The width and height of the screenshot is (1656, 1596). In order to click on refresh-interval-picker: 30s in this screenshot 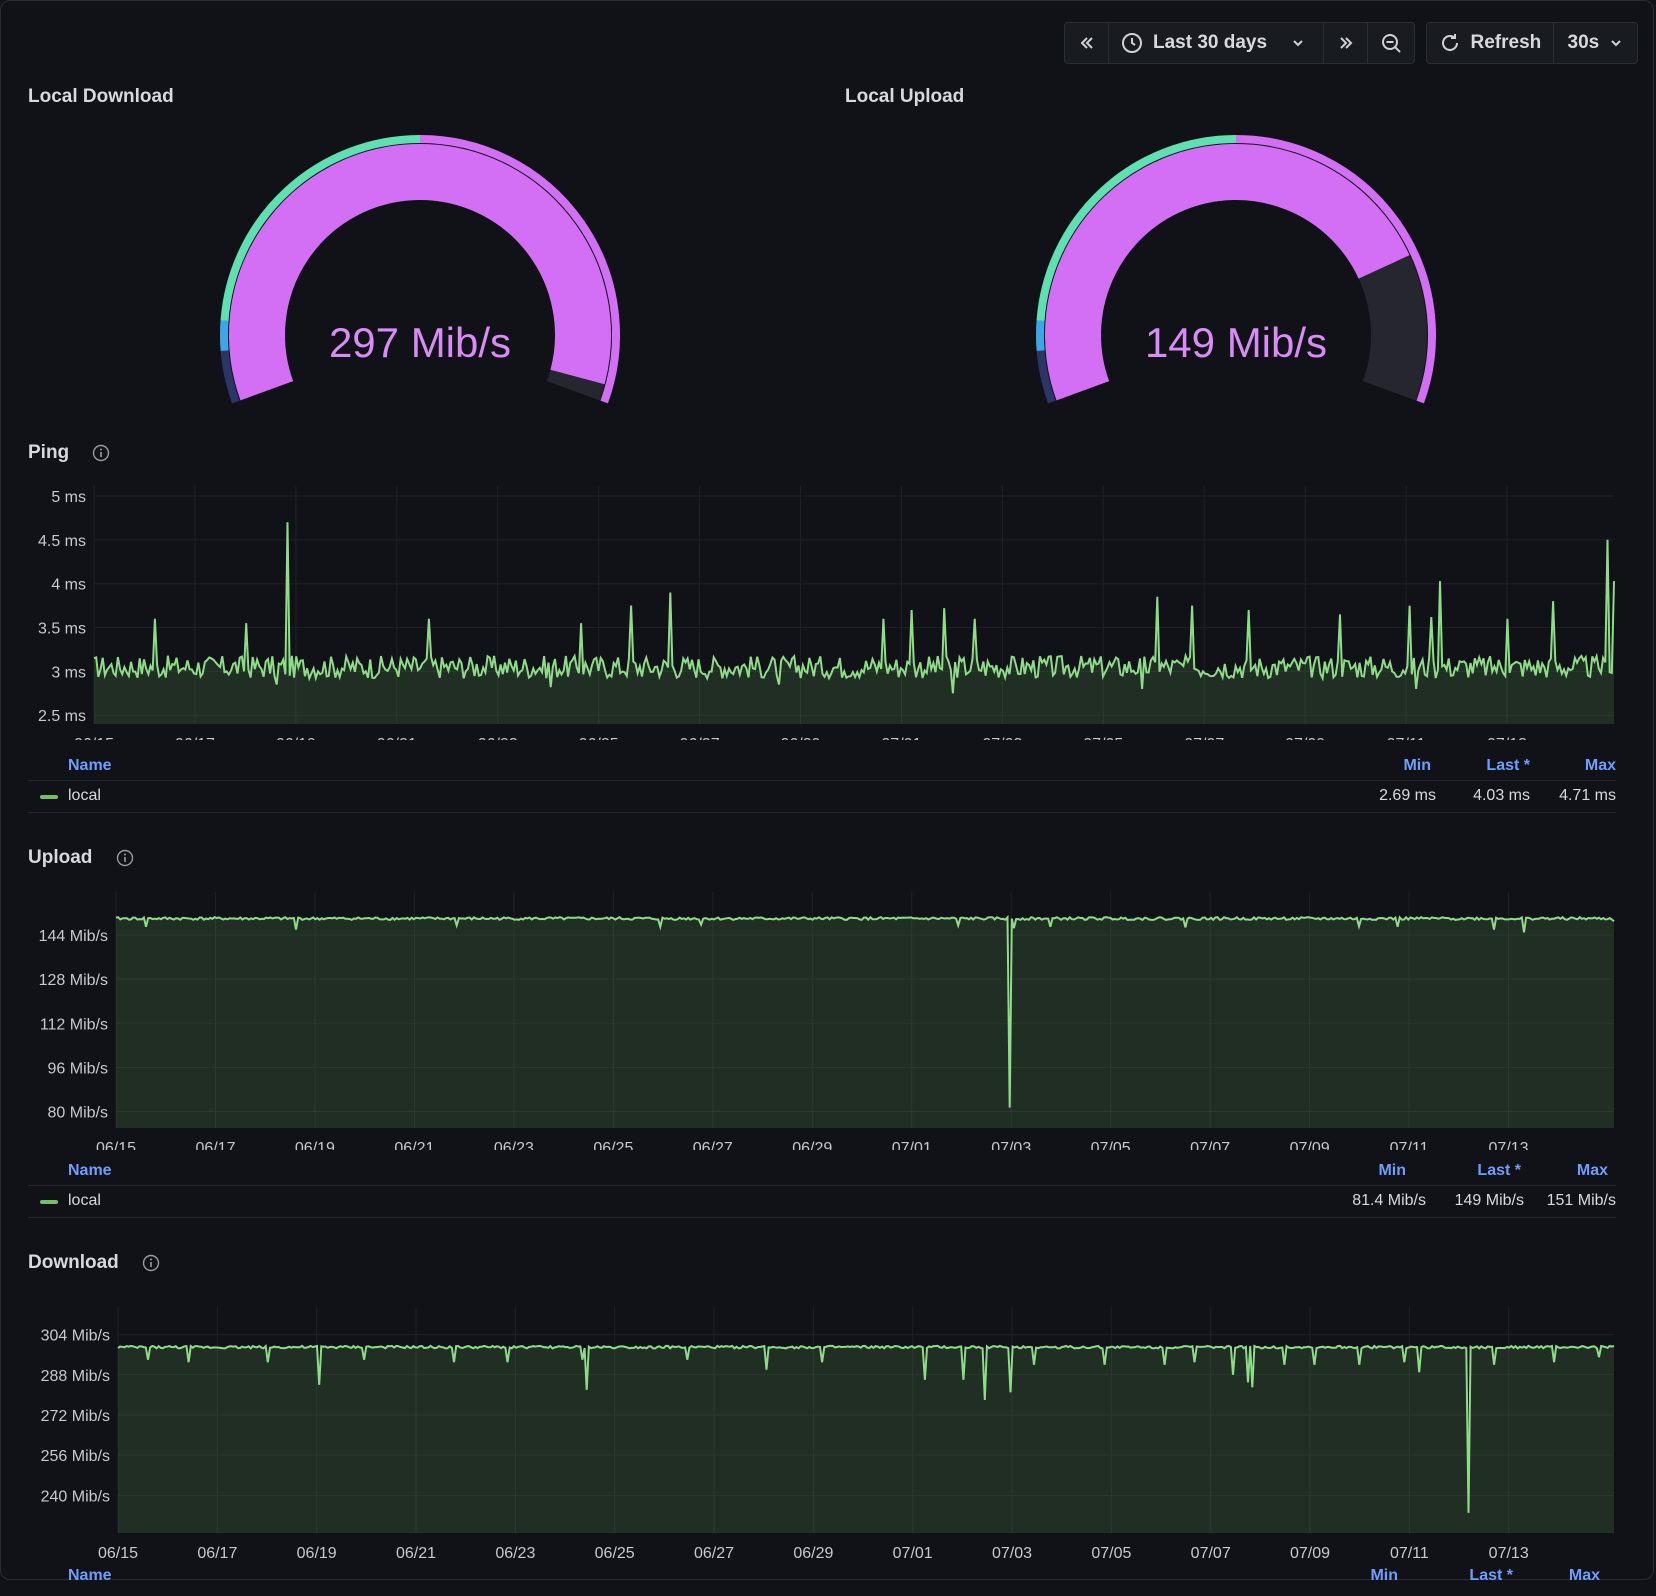, I will do `click(1595, 43)`.